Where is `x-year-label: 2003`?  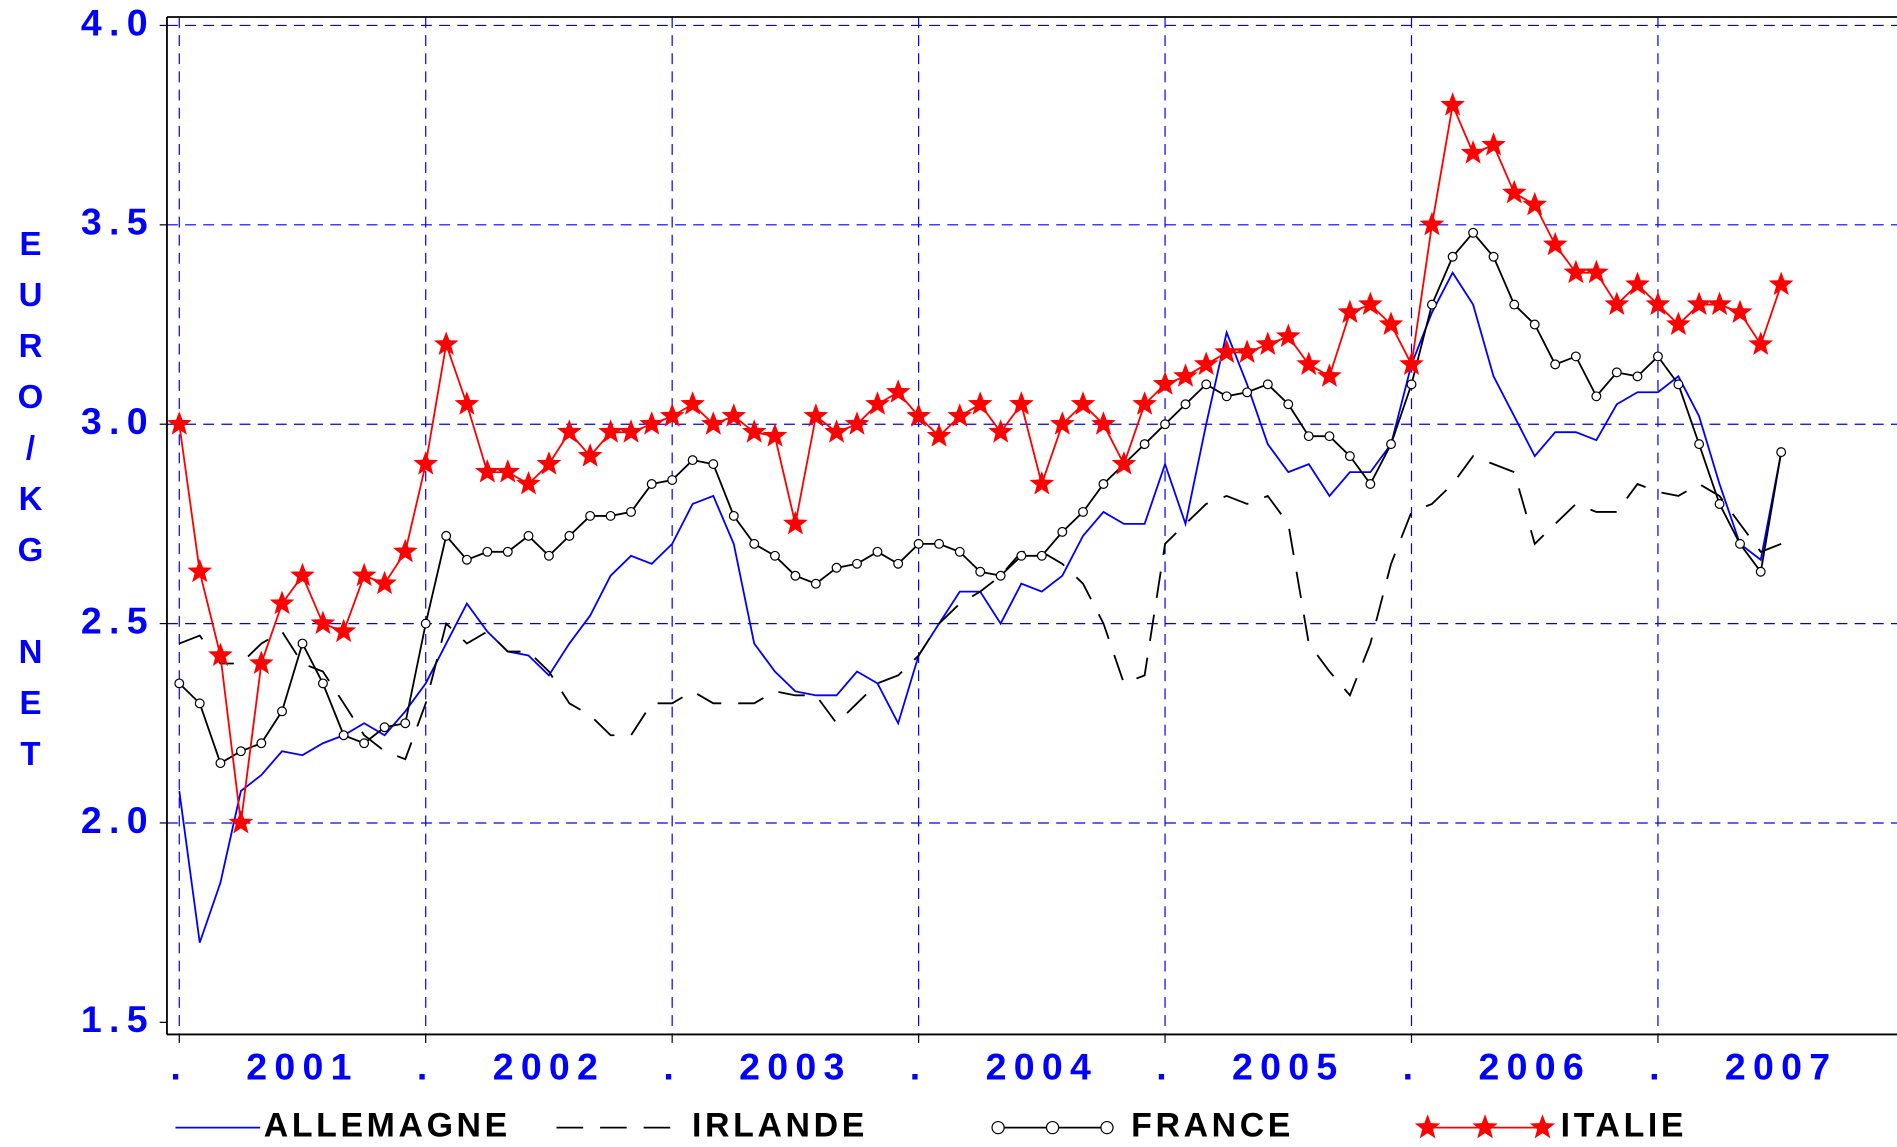 x-year-label: 2003 is located at coordinates (795, 1066).